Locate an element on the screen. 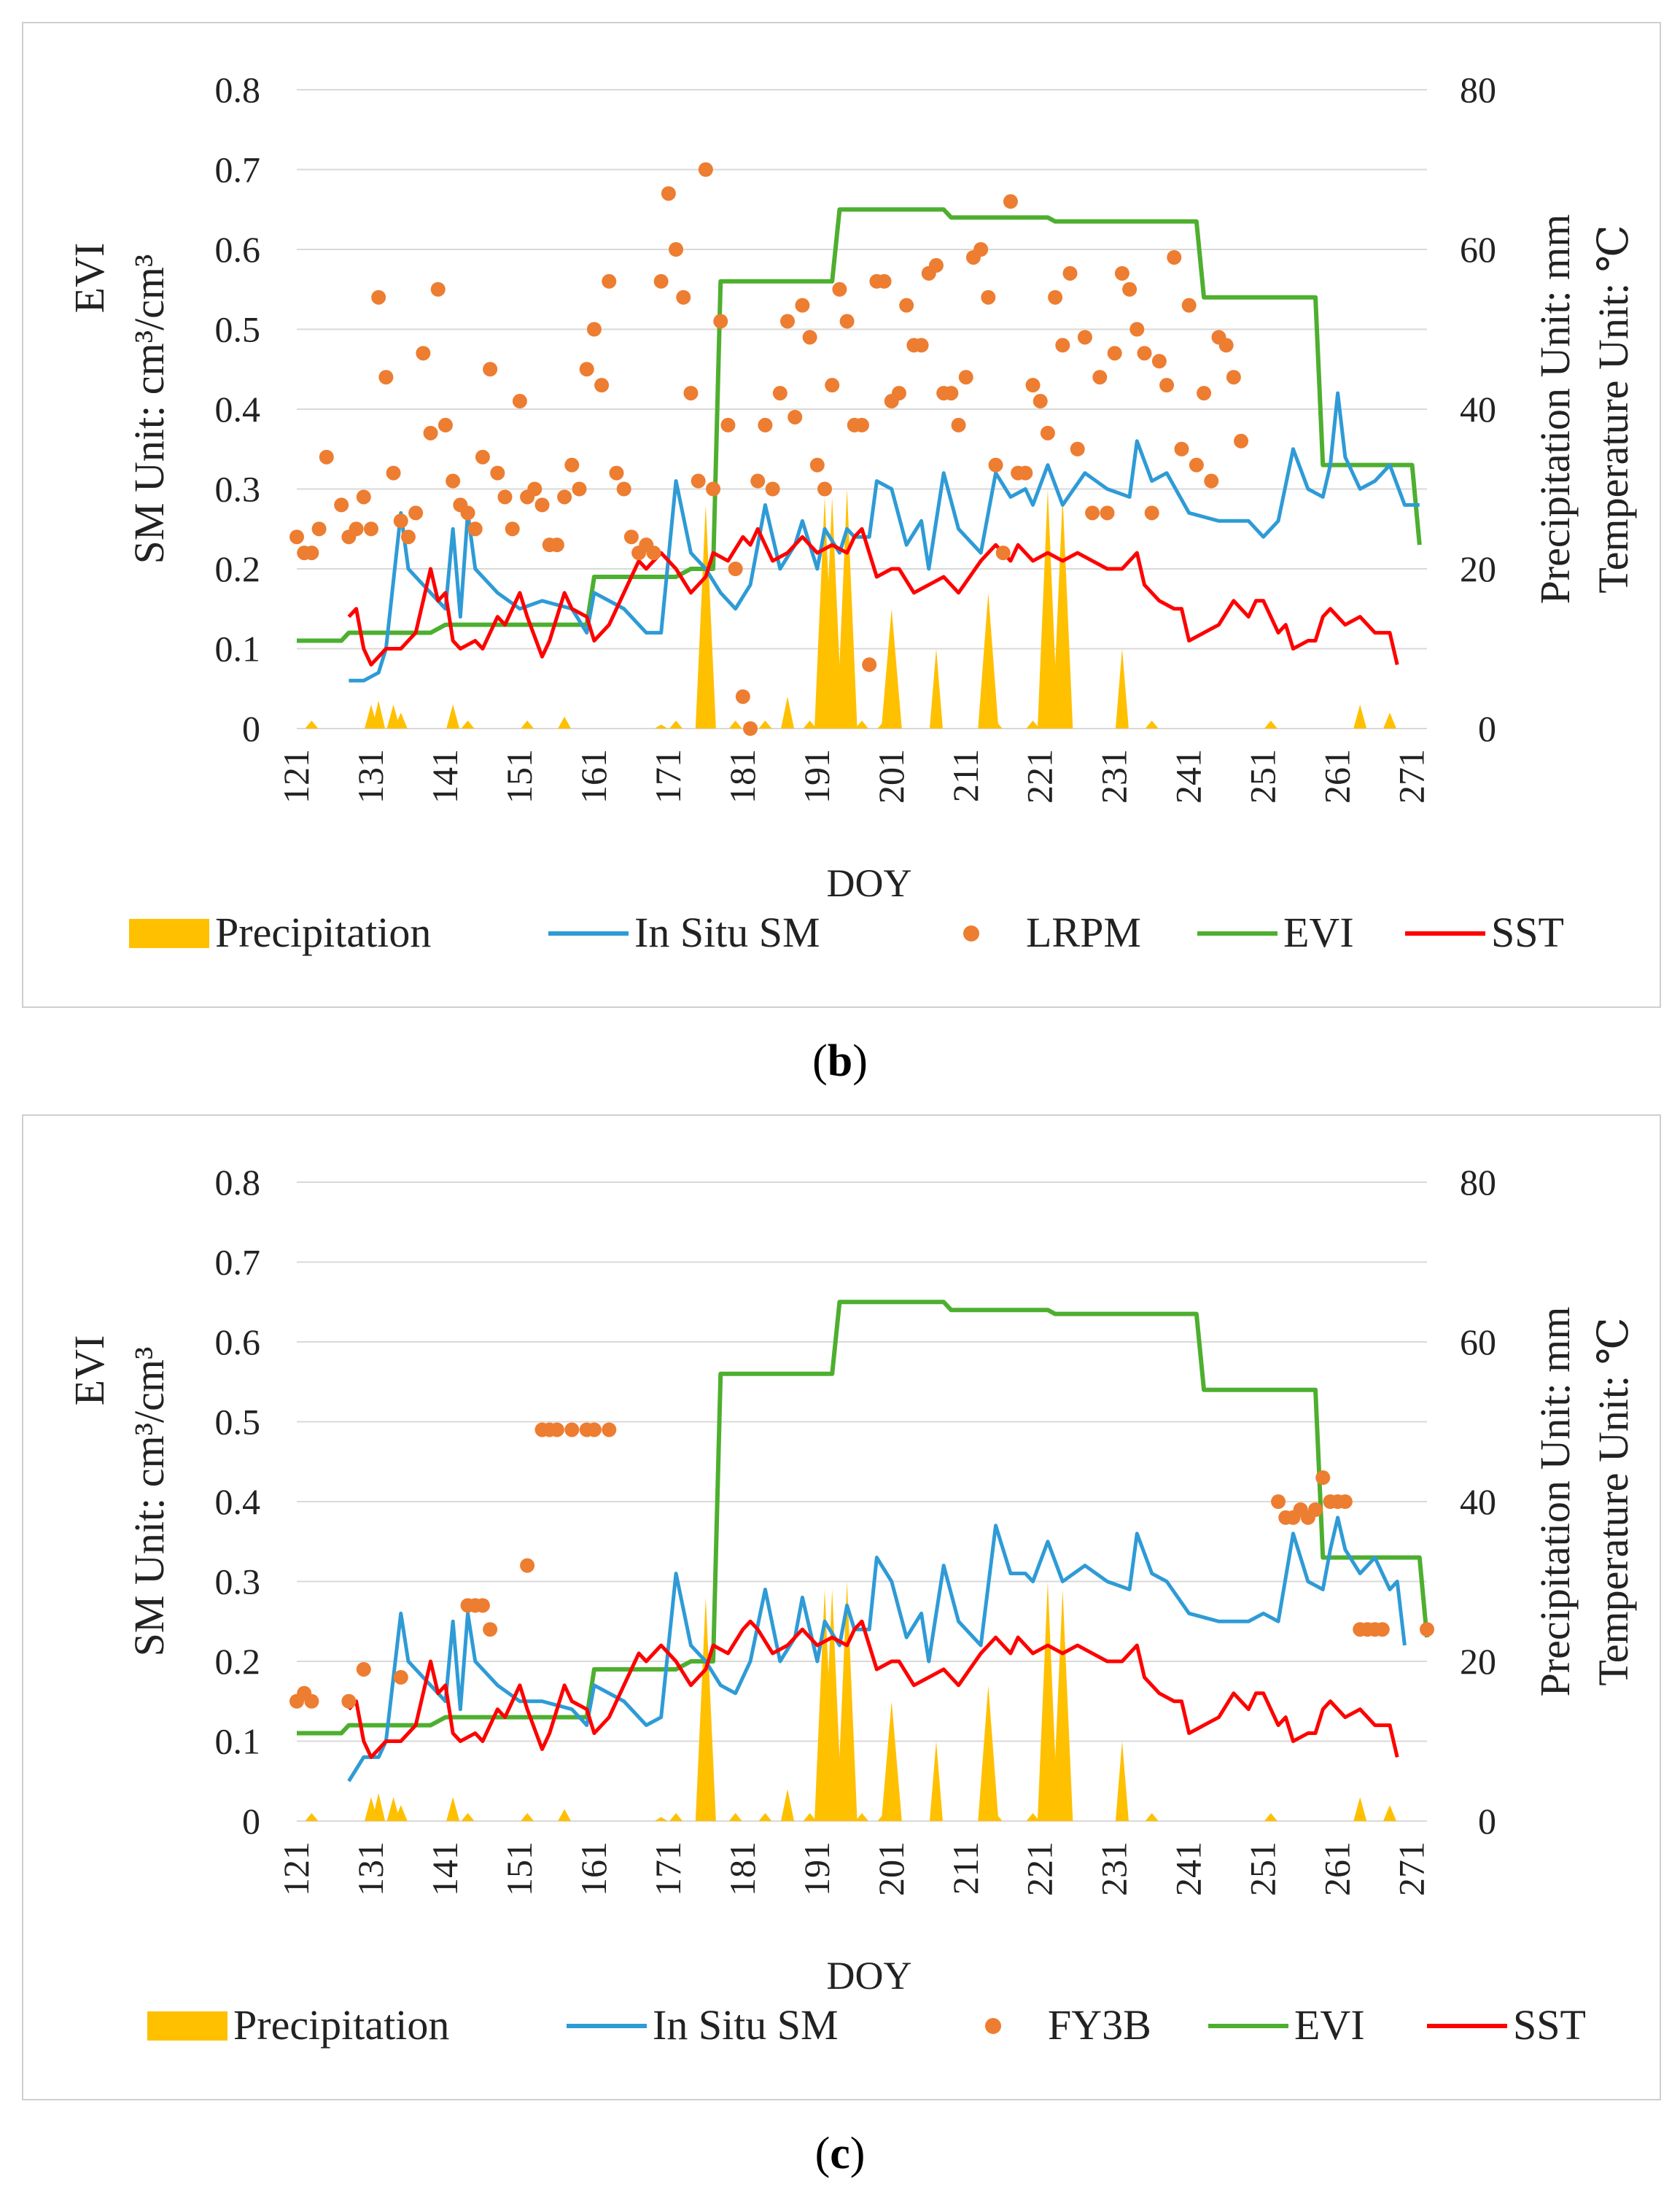  y-left-tick-label: 0.3 is located at coordinates (238, 489).